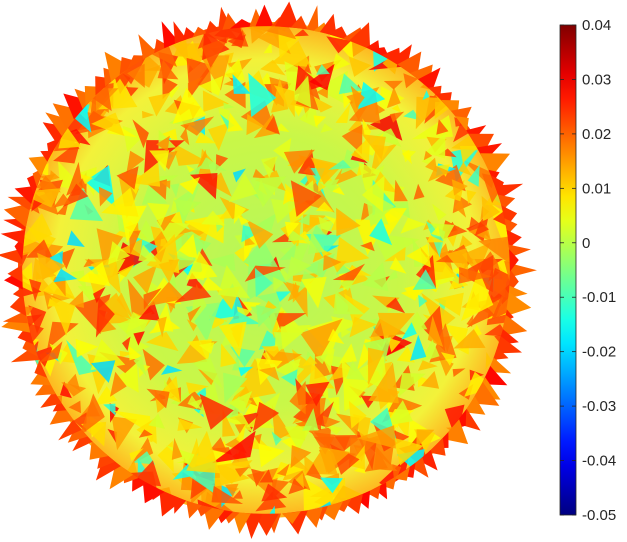 The image size is (627, 542). What do you see at coordinates (596, 79) in the screenshot?
I see `colorbar-tick-label: 0.03` at bounding box center [596, 79].